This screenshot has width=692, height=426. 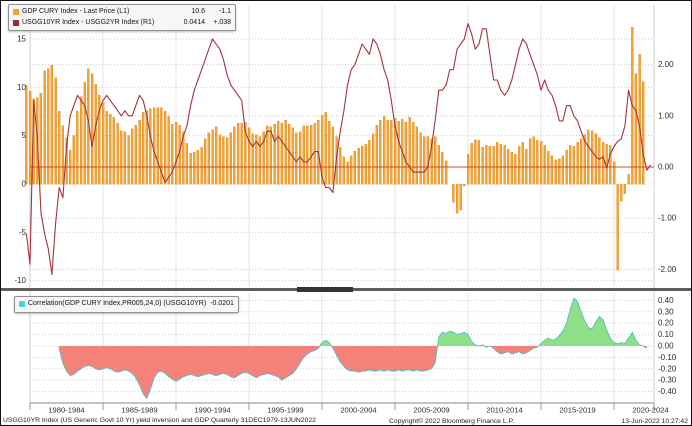 What do you see at coordinates (22, 304) in the screenshot?
I see `correlation-series-swatch-icon` at bounding box center [22, 304].